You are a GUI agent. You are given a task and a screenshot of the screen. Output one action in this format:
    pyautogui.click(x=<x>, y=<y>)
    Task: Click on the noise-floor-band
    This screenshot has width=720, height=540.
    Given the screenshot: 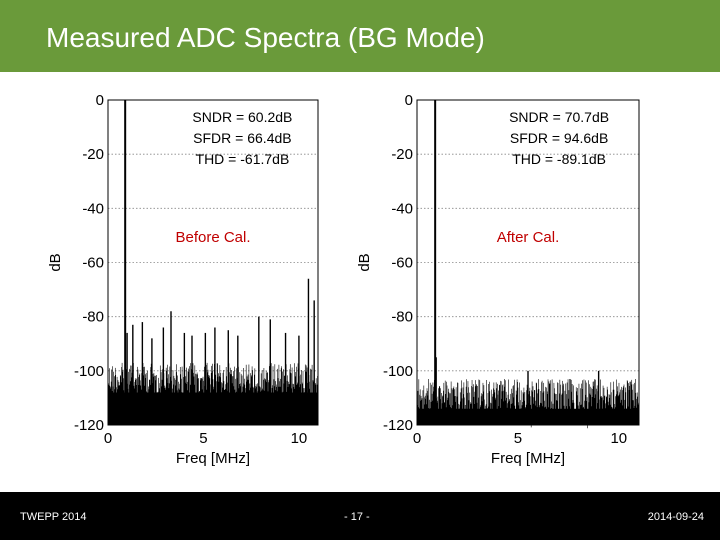 What is the action you would take?
    pyautogui.click(x=213, y=408)
    